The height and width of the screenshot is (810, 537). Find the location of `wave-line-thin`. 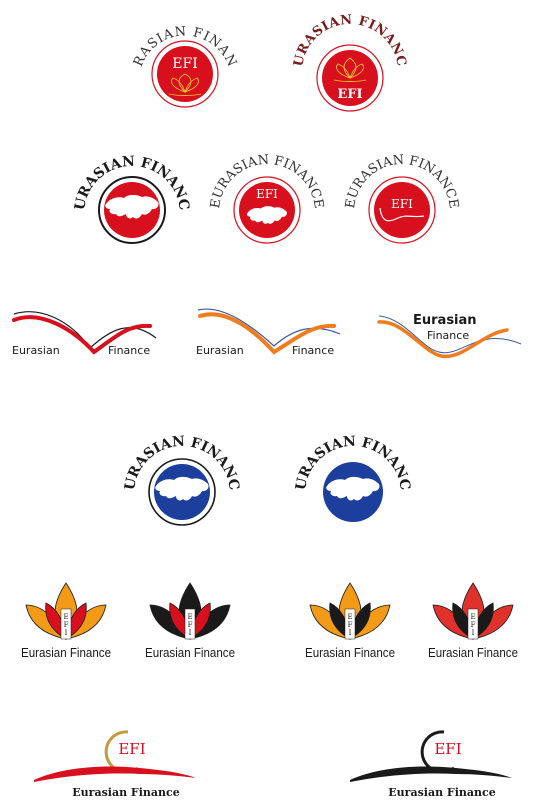

wave-line-thin is located at coordinates (450, 334).